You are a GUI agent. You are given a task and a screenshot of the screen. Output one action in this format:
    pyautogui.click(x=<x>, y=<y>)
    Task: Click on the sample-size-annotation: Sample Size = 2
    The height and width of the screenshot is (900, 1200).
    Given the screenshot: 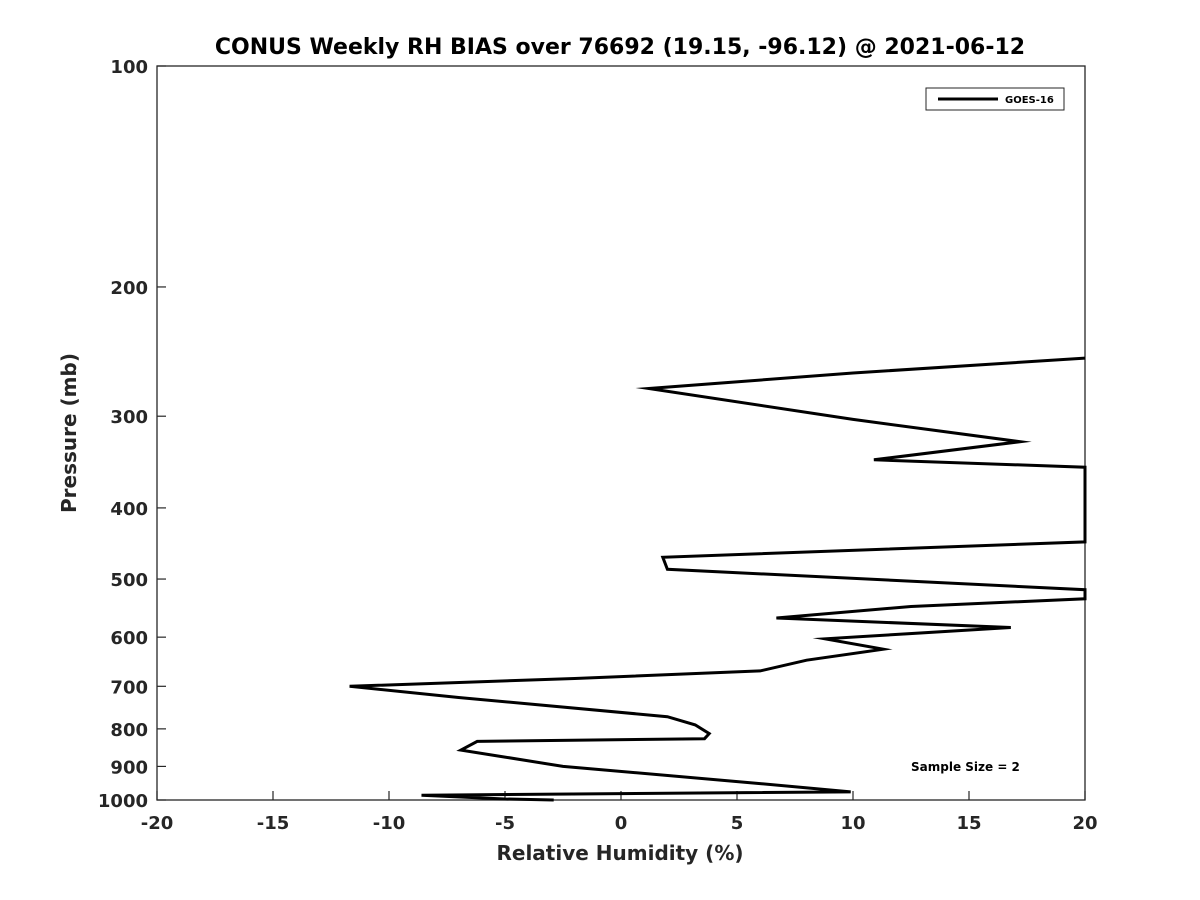 What is the action you would take?
    pyautogui.click(x=965, y=767)
    